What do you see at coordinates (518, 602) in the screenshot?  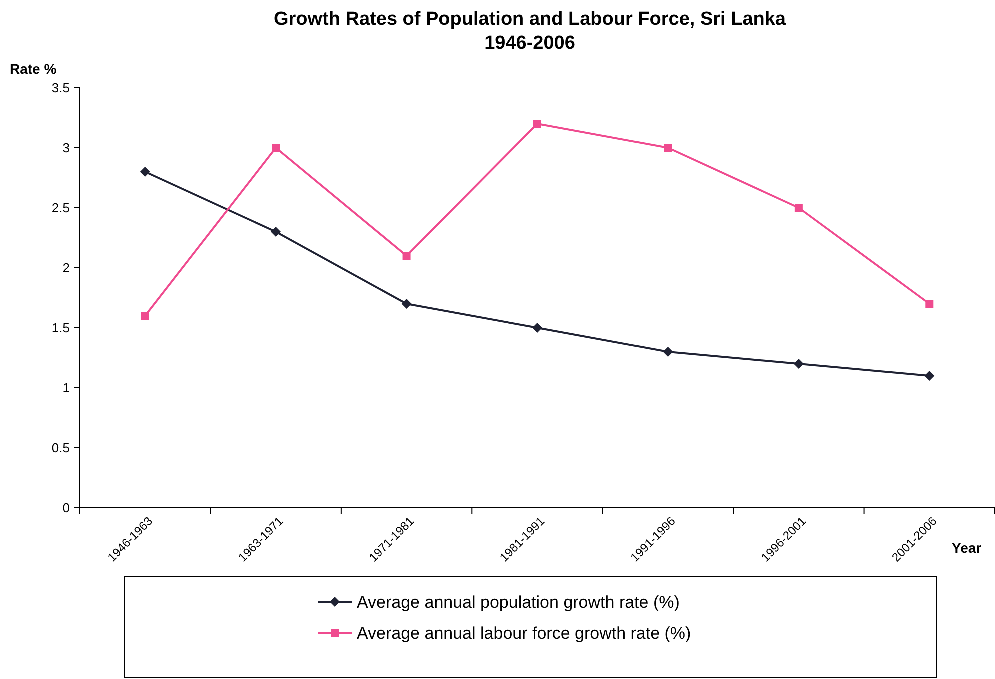 I see `legend-label: Average annual population growth rate (%)` at bounding box center [518, 602].